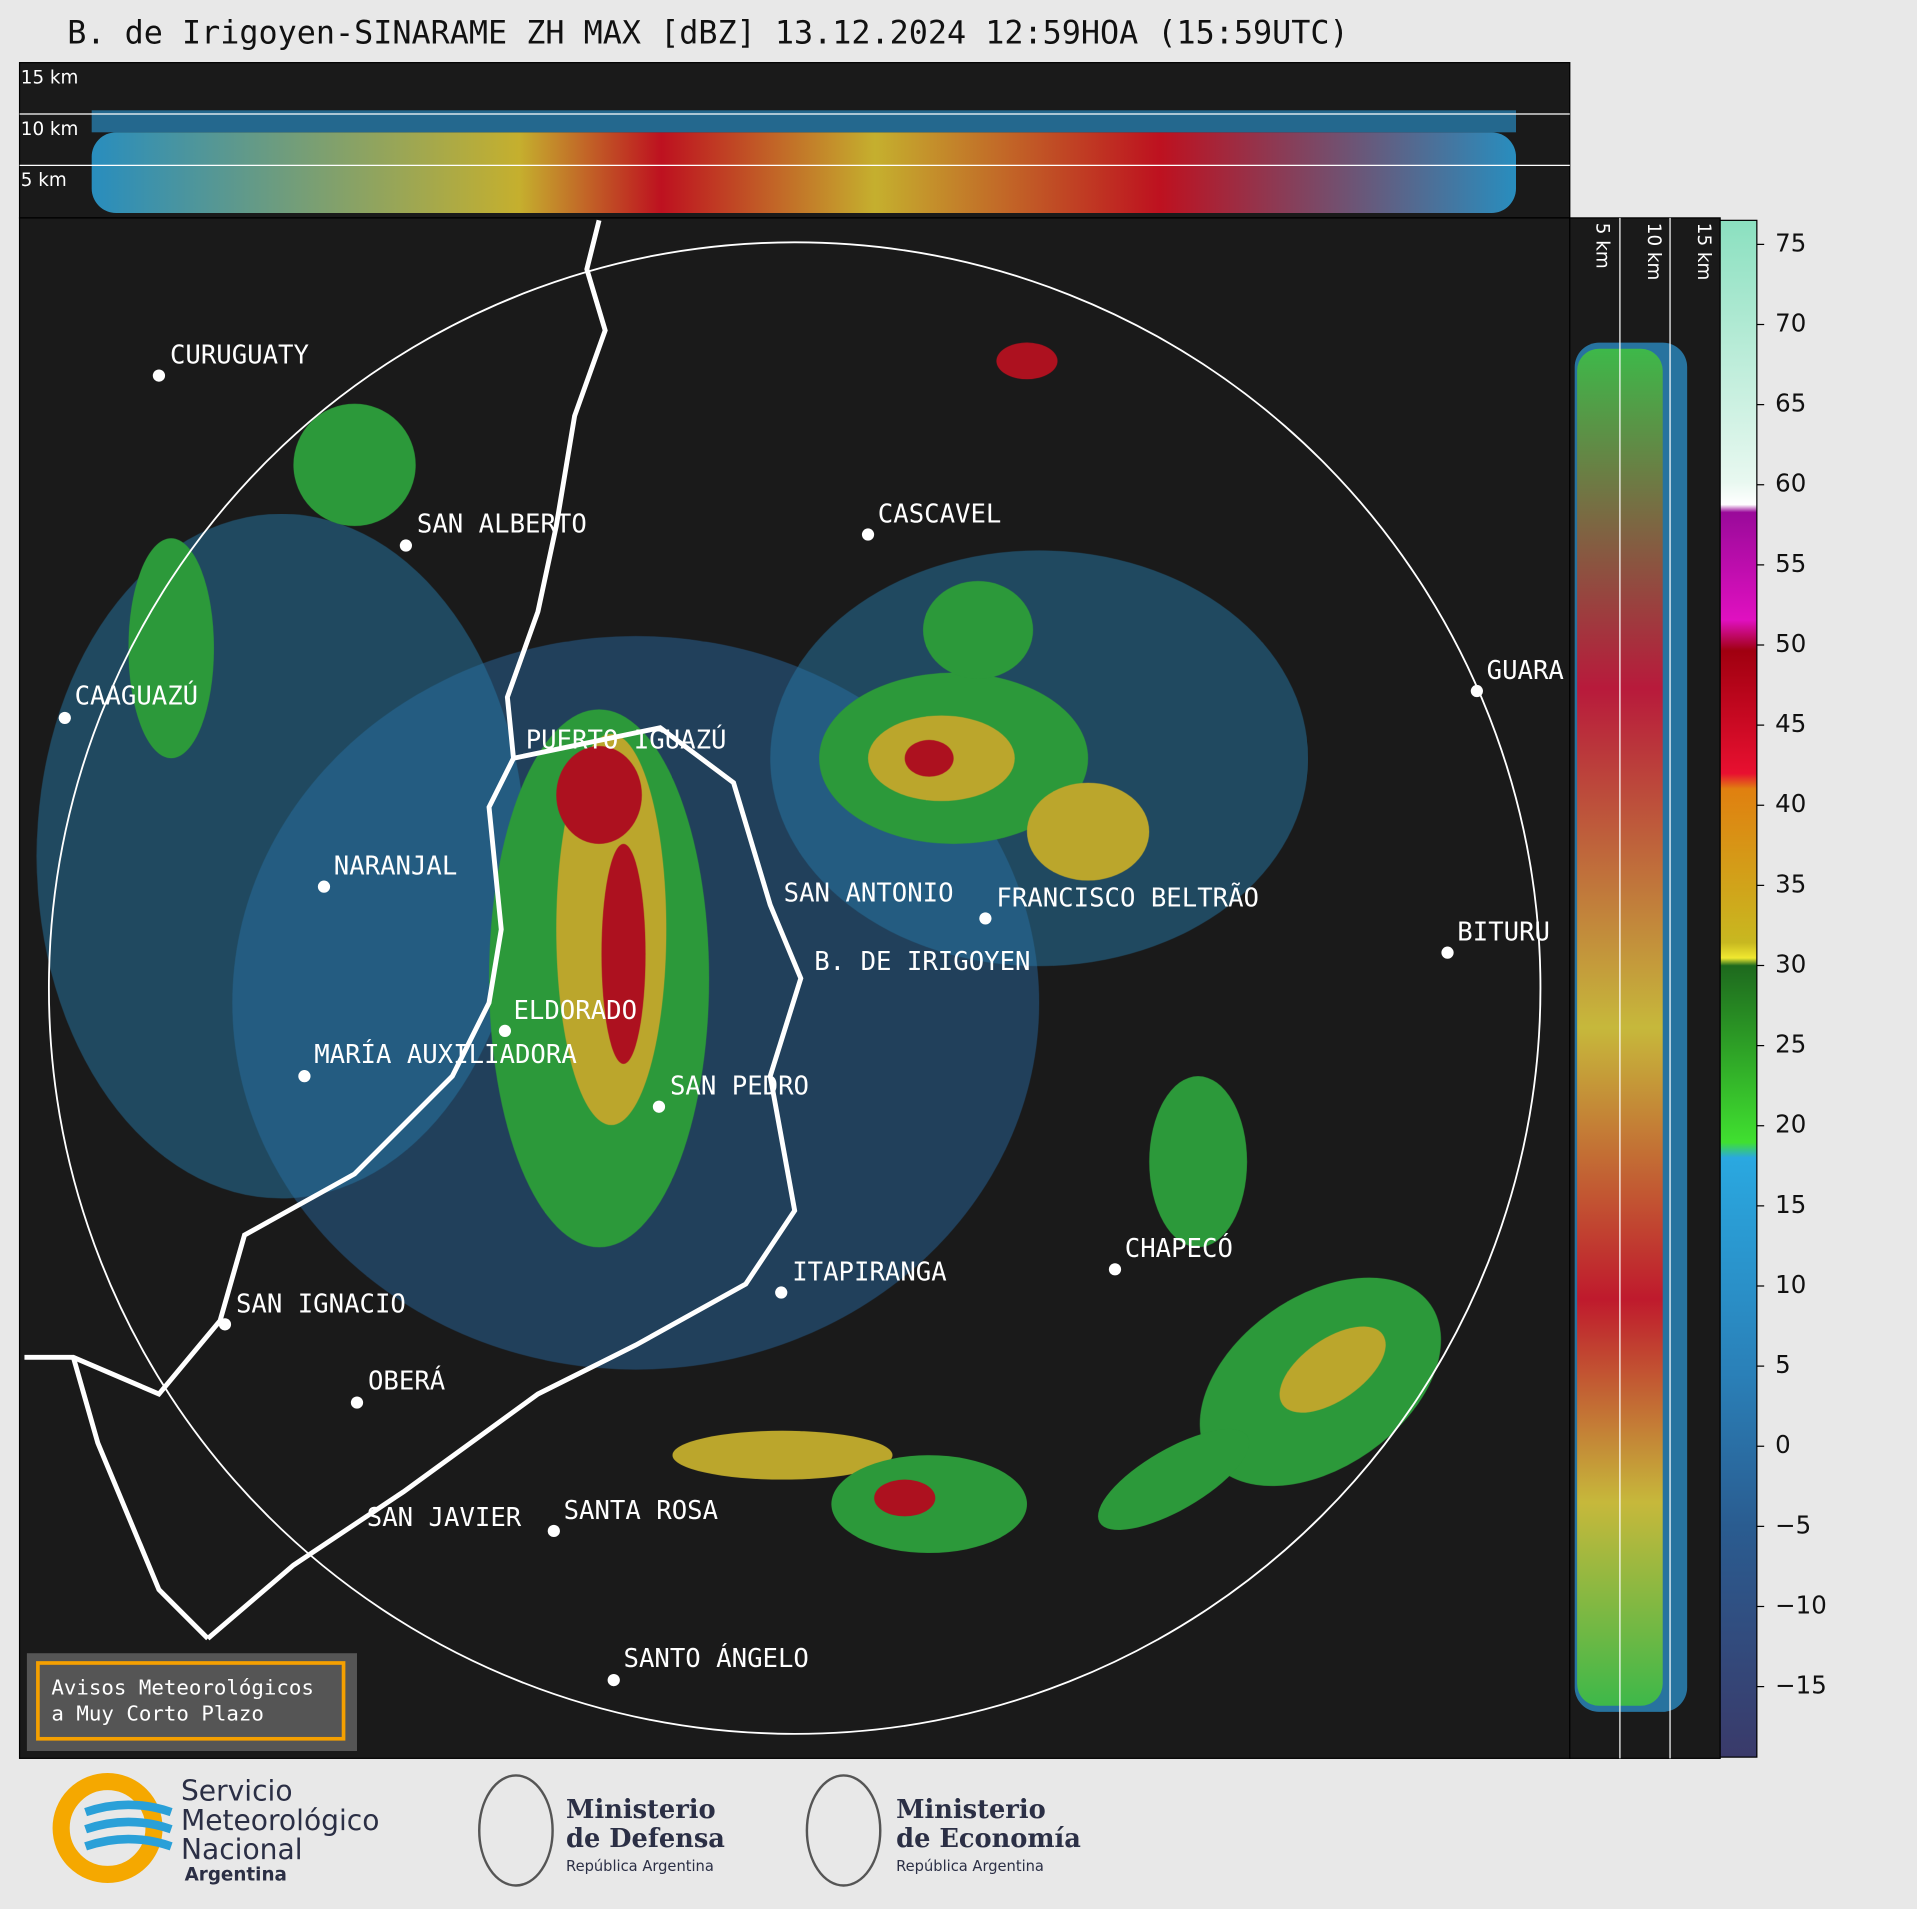 This screenshot has width=1917, height=1909. What do you see at coordinates (922, 962) in the screenshot?
I see `city-label: B. DE IRIGOYEN` at bounding box center [922, 962].